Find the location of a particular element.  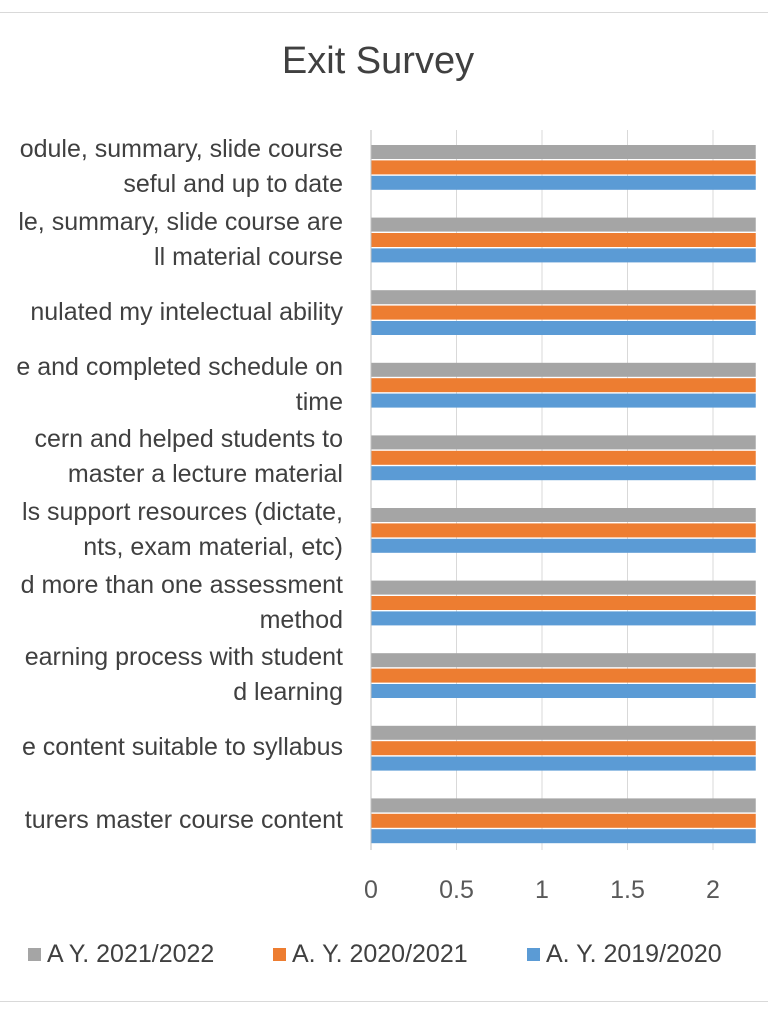

legend-label: A. Y. 2019/2020 is located at coordinates (634, 954).